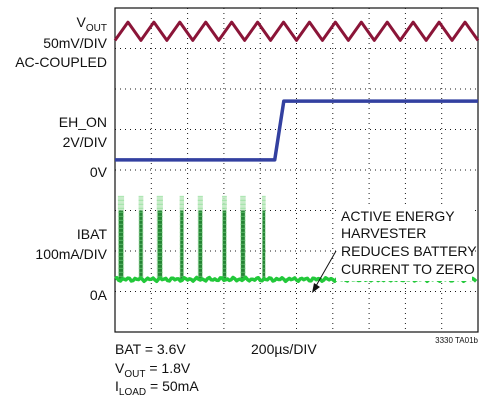  I want to click on eh-on-scale-label: 2V/DIV, so click(85, 142).